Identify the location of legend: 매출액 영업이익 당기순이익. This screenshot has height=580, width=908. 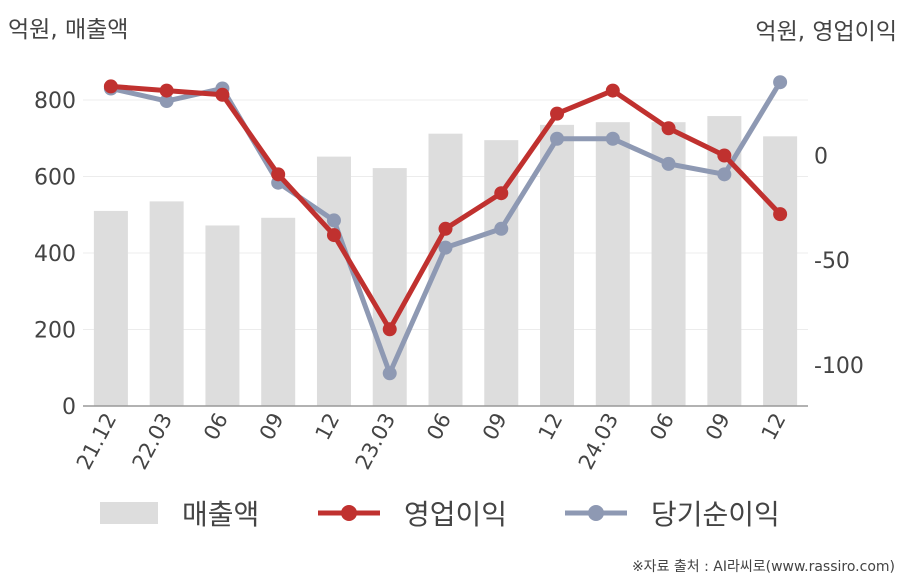
(440, 514).